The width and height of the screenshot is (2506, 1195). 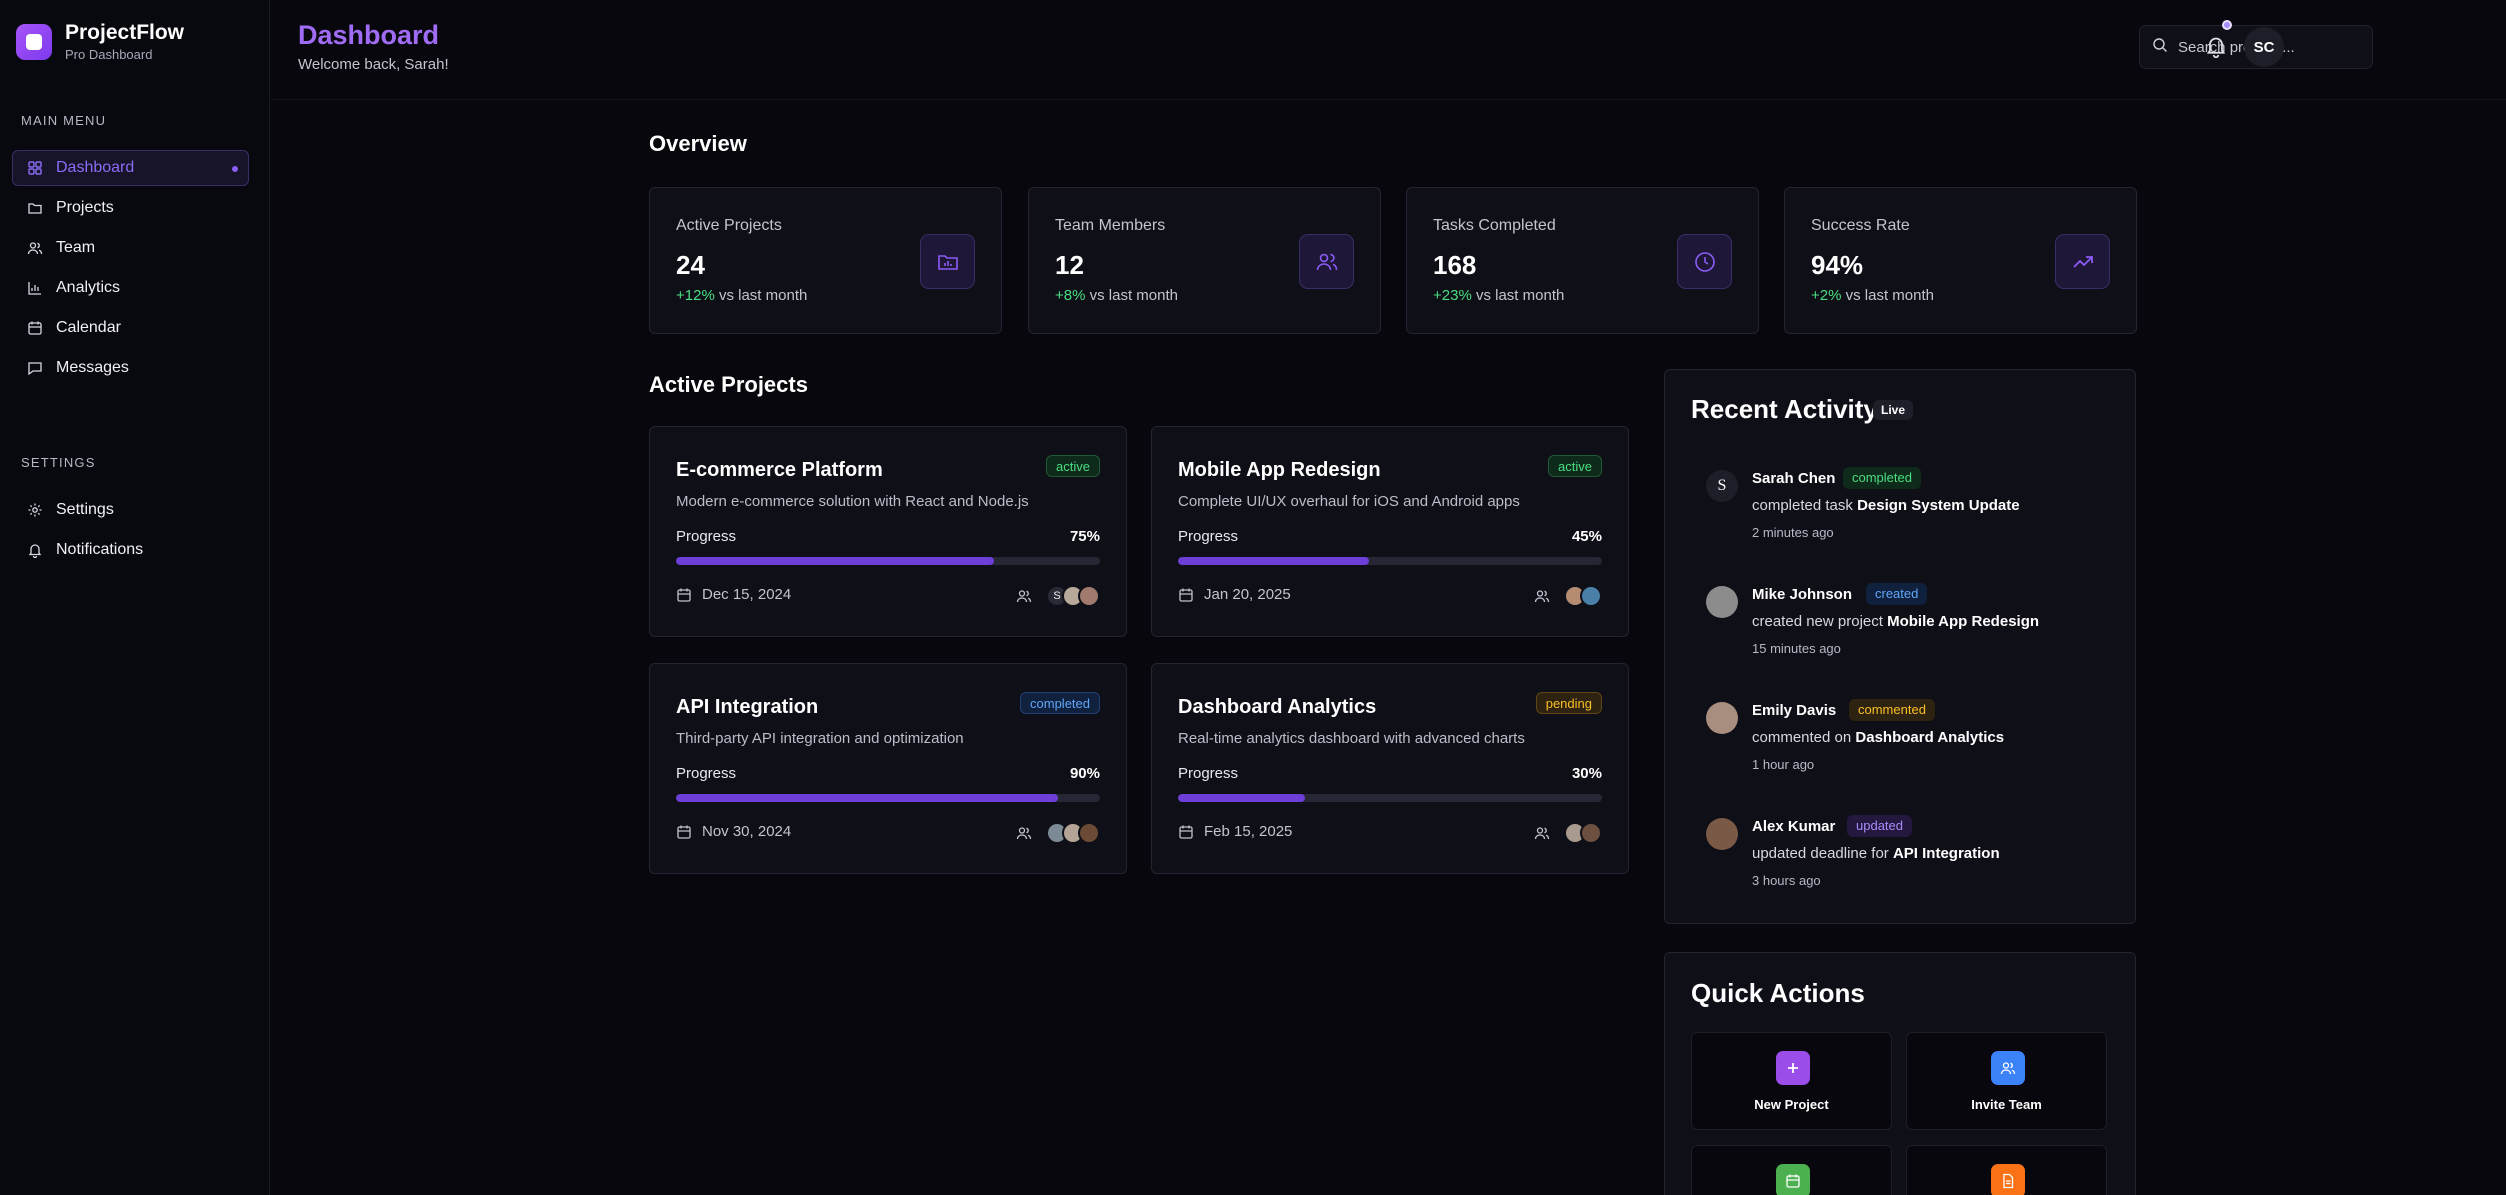 I want to click on search-icon, so click(x=2160, y=47).